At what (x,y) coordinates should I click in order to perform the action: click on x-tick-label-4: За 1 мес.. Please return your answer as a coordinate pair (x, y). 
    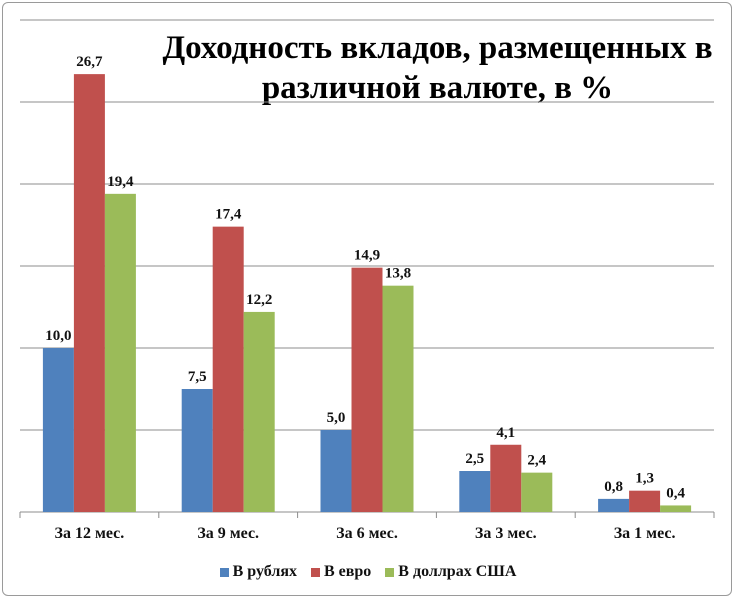
    Looking at the image, I should click on (645, 533).